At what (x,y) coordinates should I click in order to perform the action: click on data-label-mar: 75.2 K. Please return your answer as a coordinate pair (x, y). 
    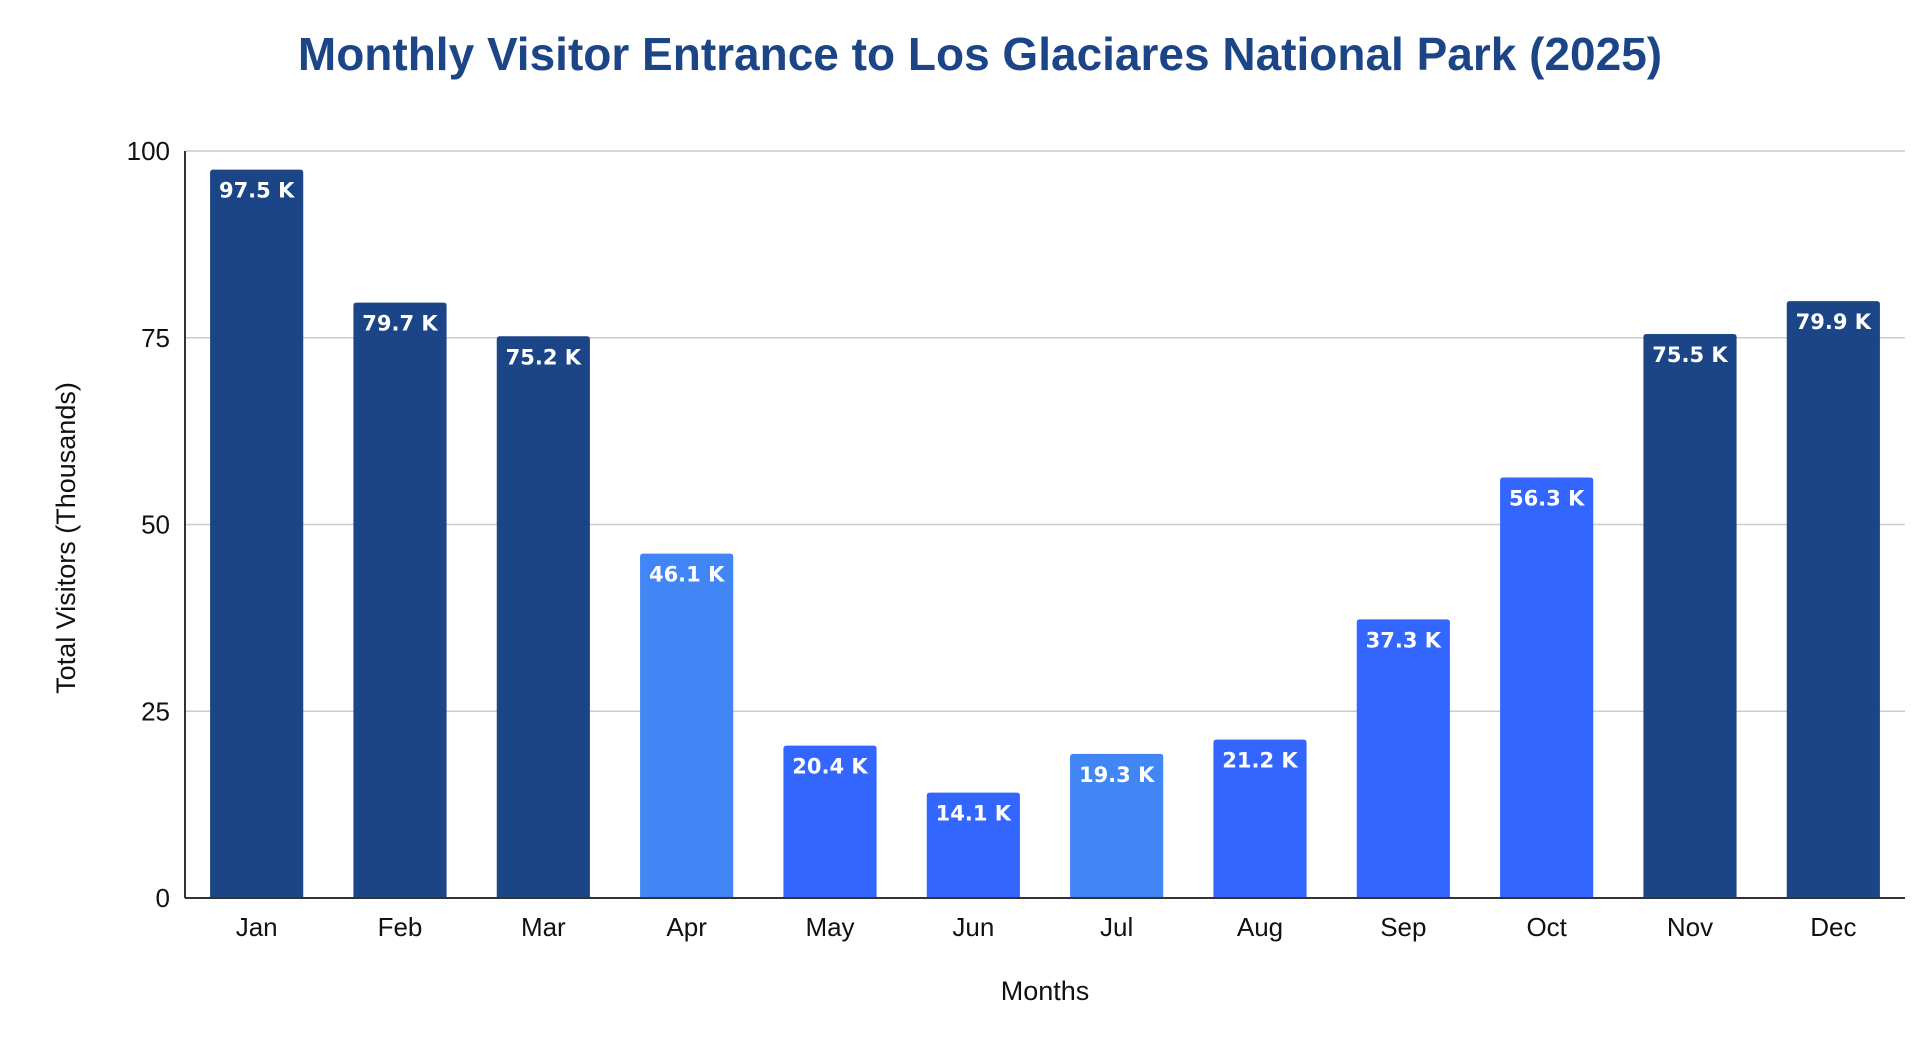
    Looking at the image, I should click on (544, 357).